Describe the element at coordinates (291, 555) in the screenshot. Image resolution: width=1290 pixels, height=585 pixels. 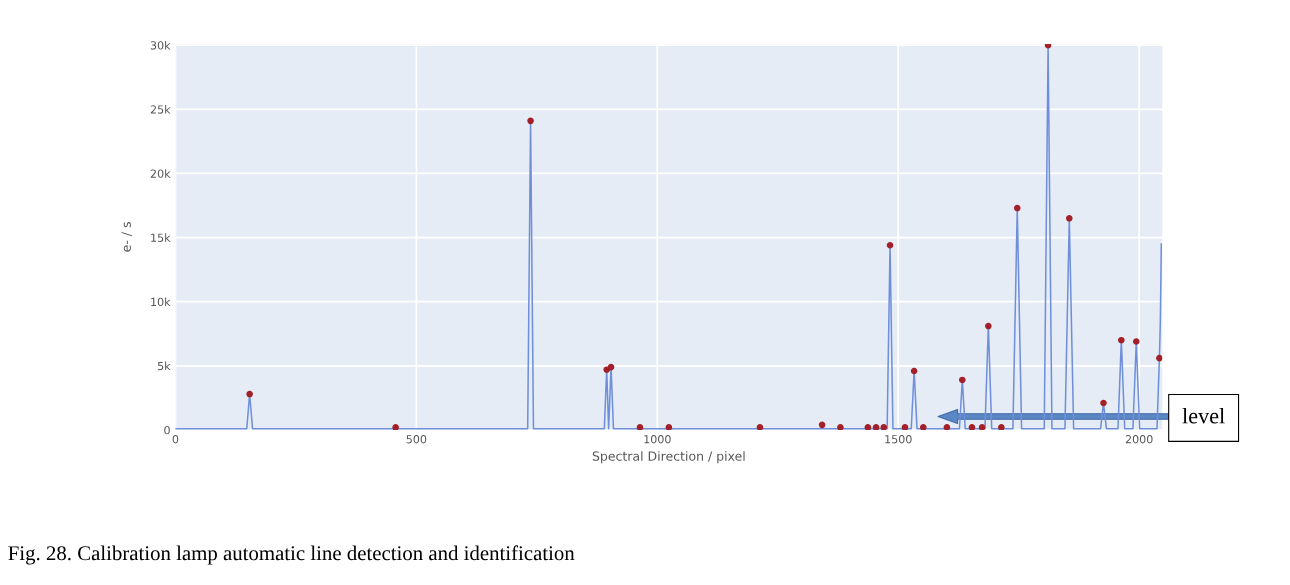
I see `caption: Fig. 28. Calibration lamp automatic line detection and identification` at that location.